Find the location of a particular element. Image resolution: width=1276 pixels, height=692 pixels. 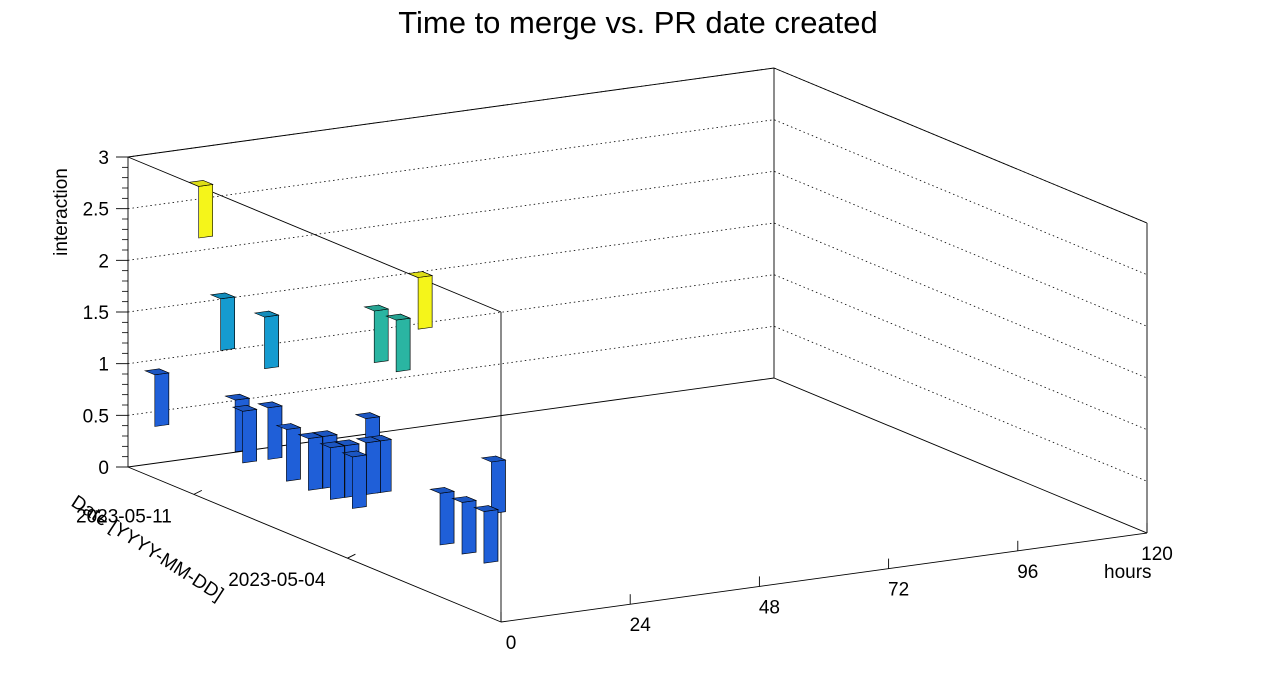

y-tick-label: 2023-05-04 is located at coordinates (277, 580).